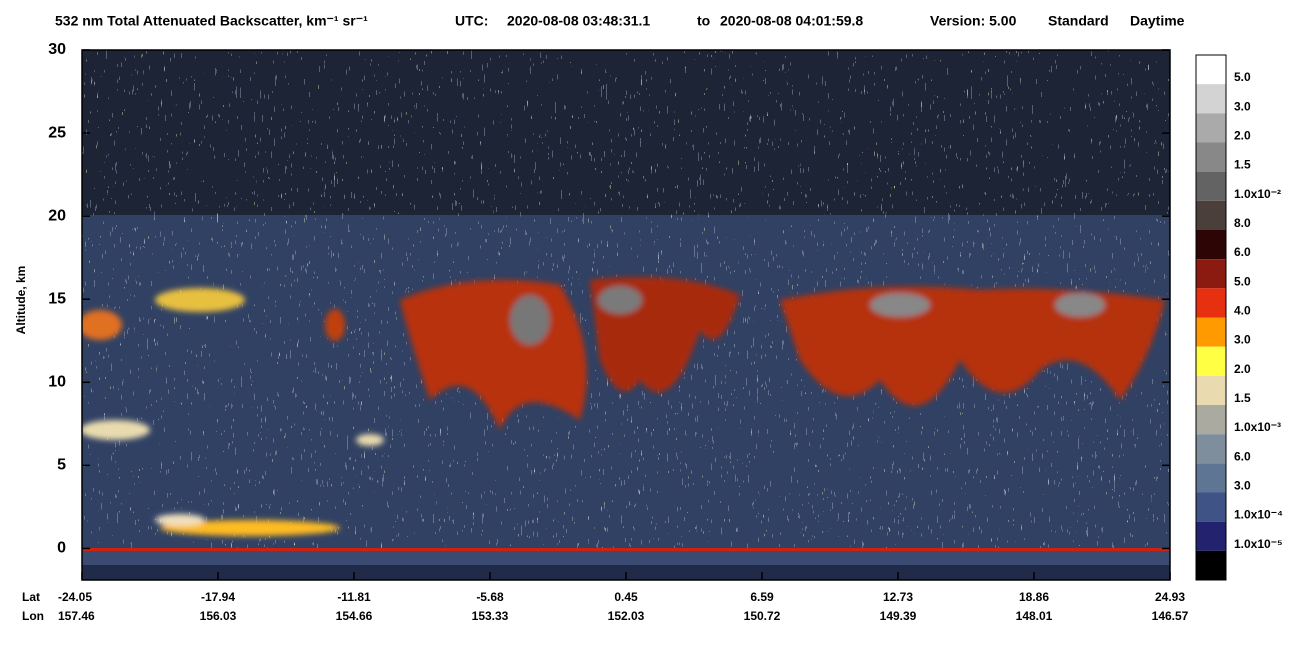 The image size is (1300, 667). Describe the element at coordinates (703, 21) in the screenshot. I see `utc-to: to` at that location.